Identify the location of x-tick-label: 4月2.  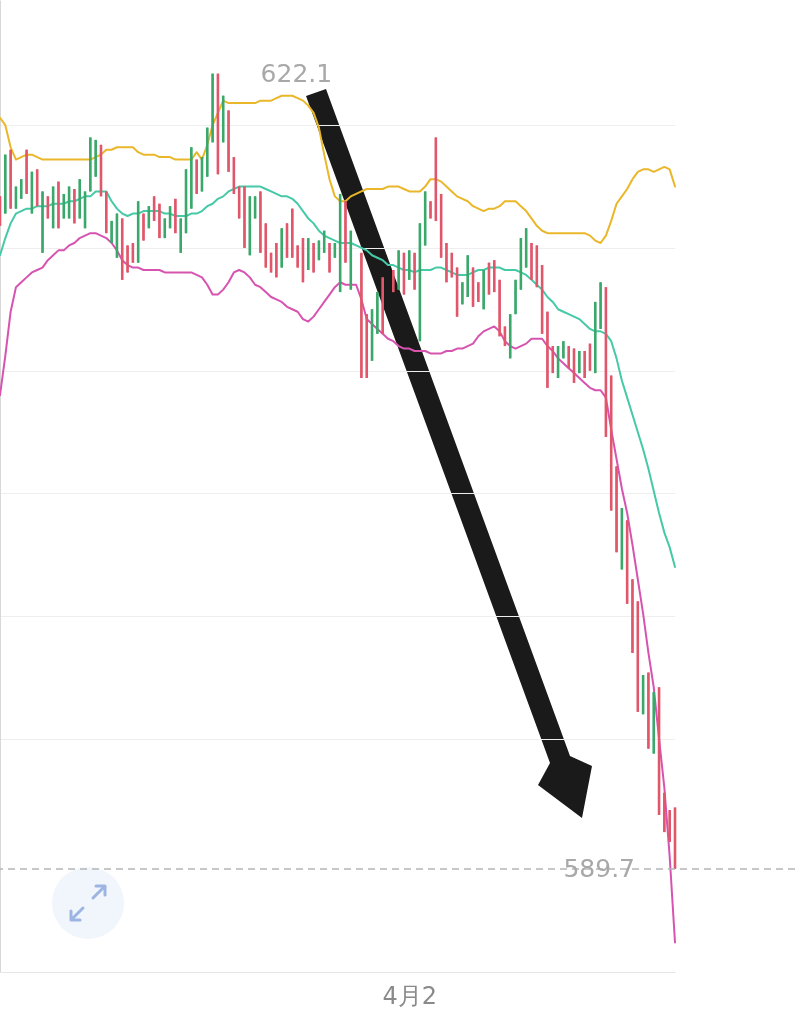
(410, 995).